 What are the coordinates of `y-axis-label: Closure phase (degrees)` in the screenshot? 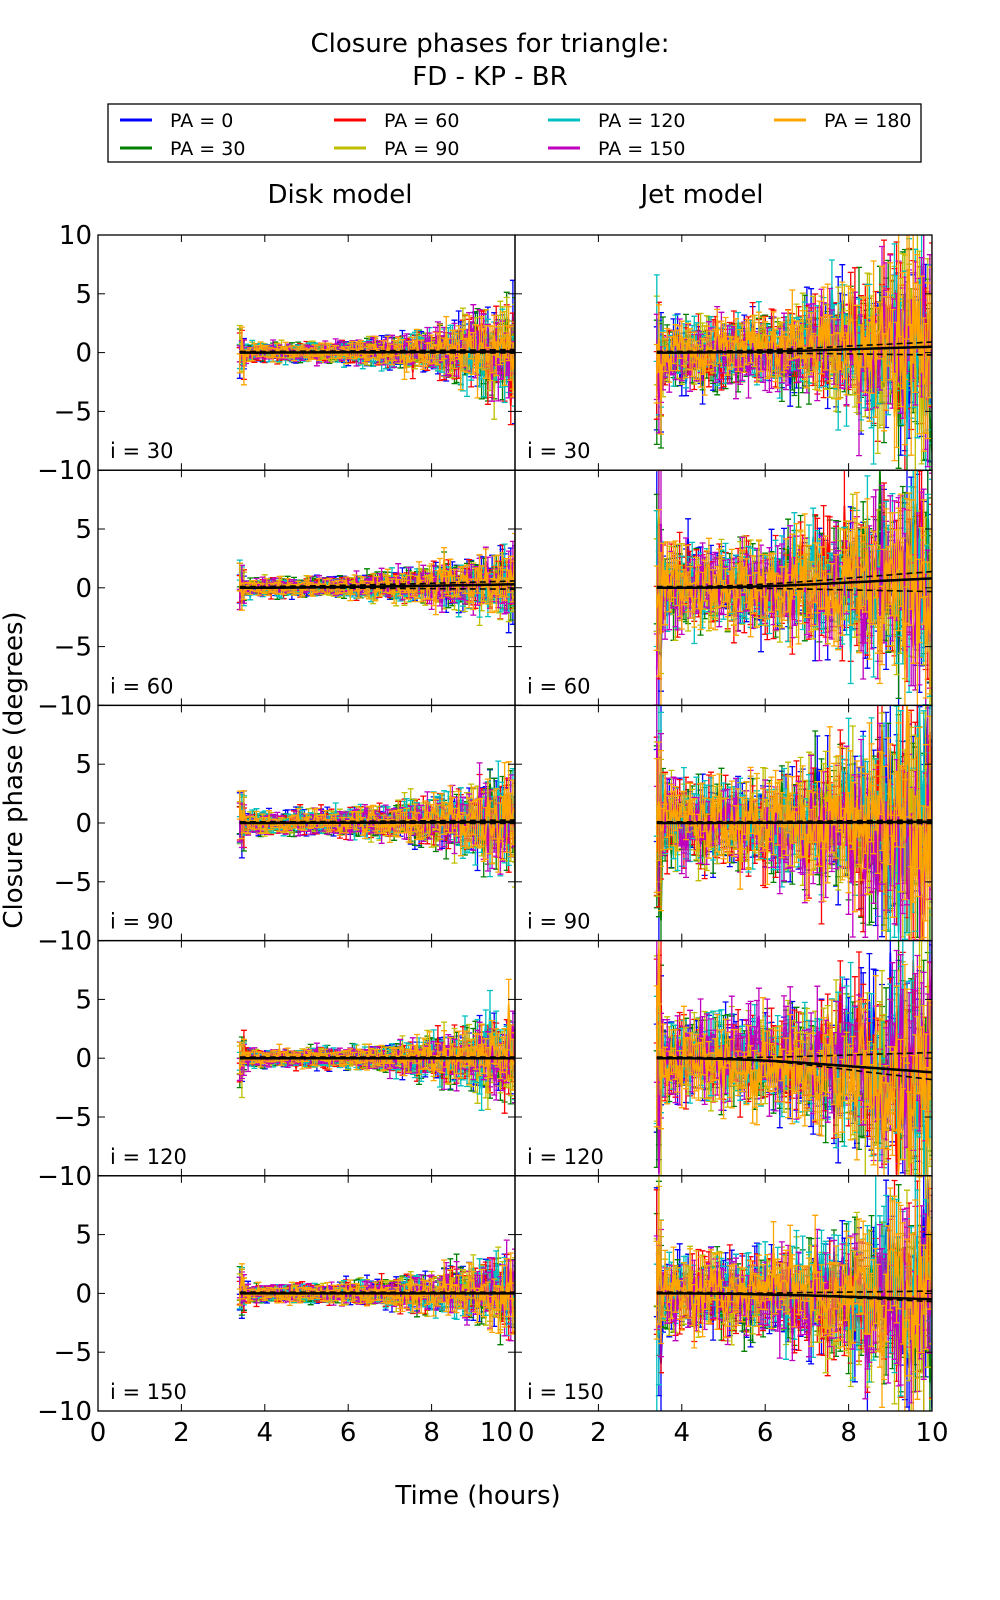 It's located at (14, 769).